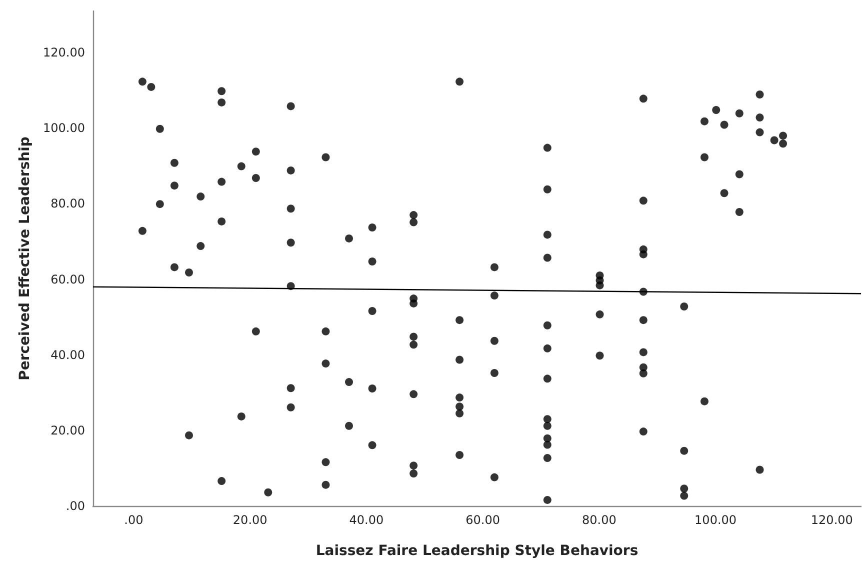 The width and height of the screenshot is (862, 565). I want to click on y-tick-label: 100.00, so click(64, 128).